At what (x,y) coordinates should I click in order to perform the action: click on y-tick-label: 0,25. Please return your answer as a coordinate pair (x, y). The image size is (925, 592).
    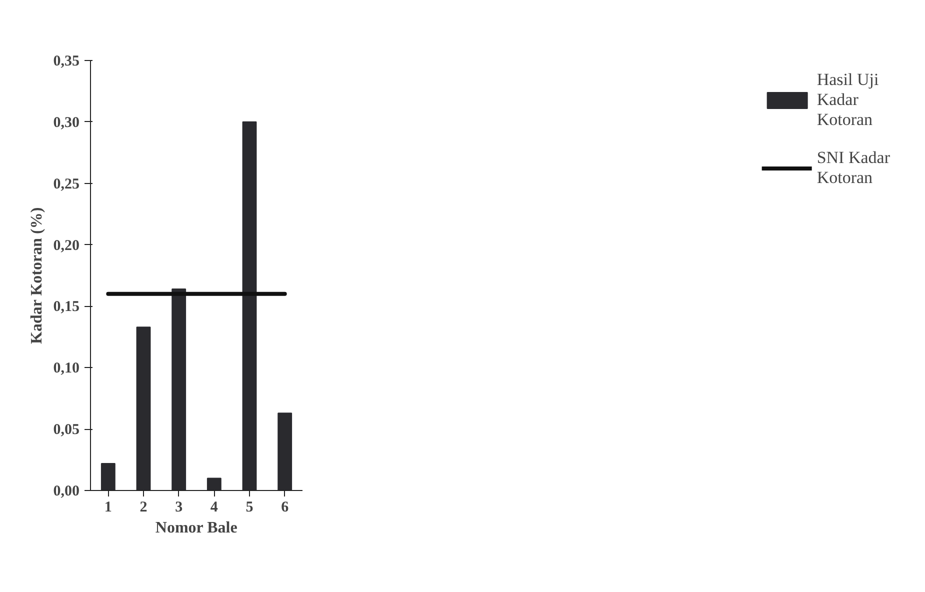
    Looking at the image, I should click on (66, 184).